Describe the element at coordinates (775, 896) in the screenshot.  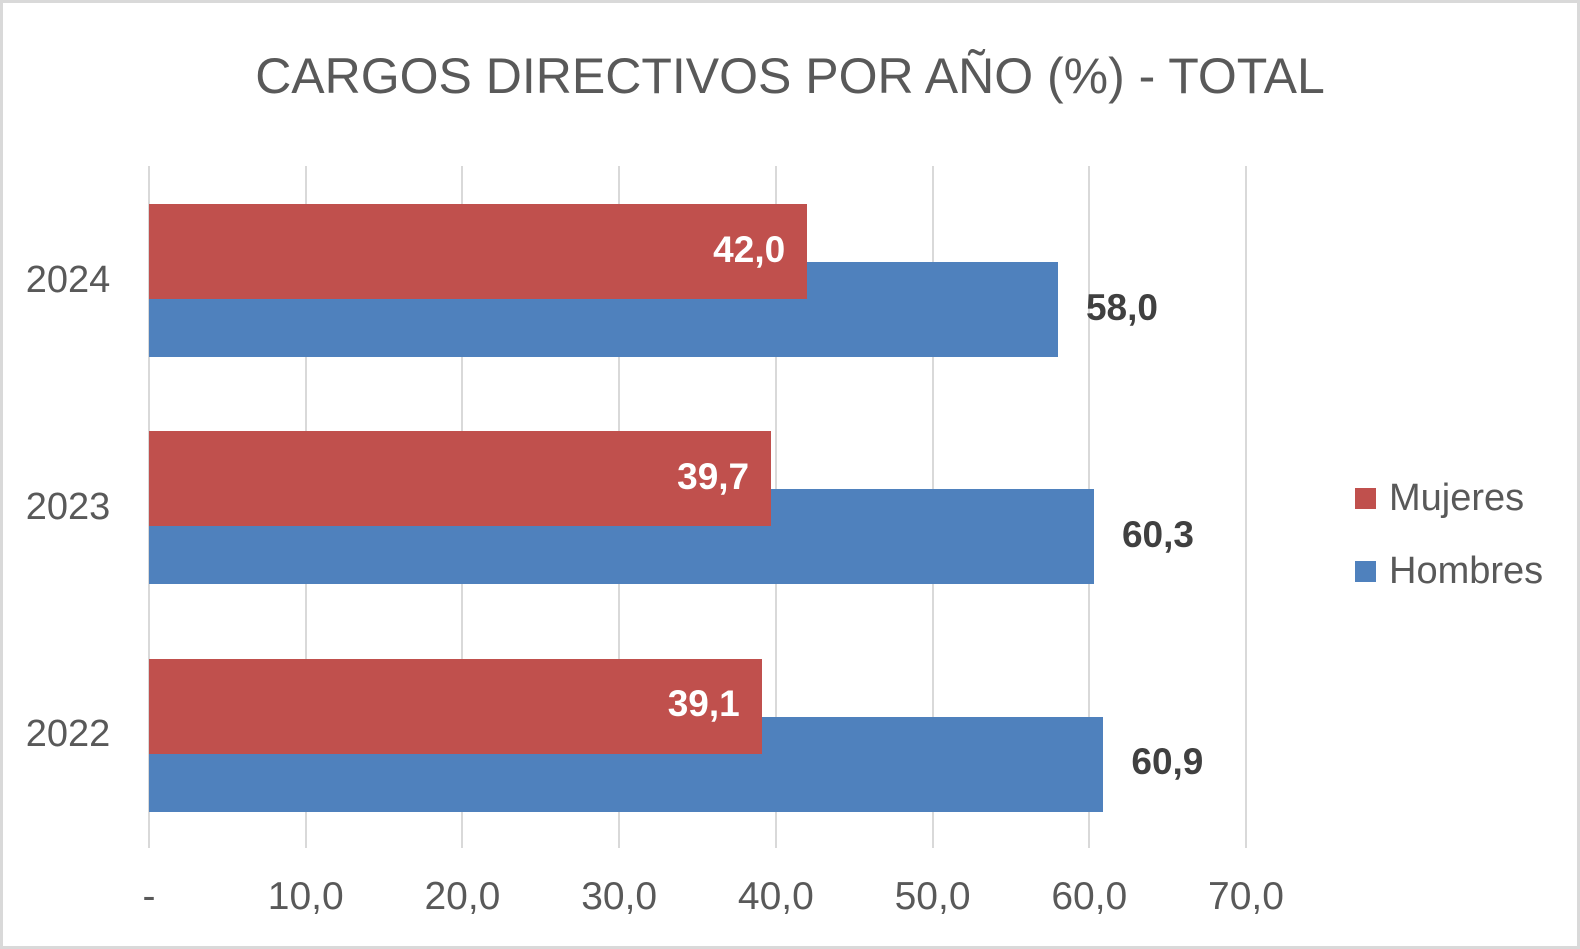
I see `x-tick-label-40: 40,0` at that location.